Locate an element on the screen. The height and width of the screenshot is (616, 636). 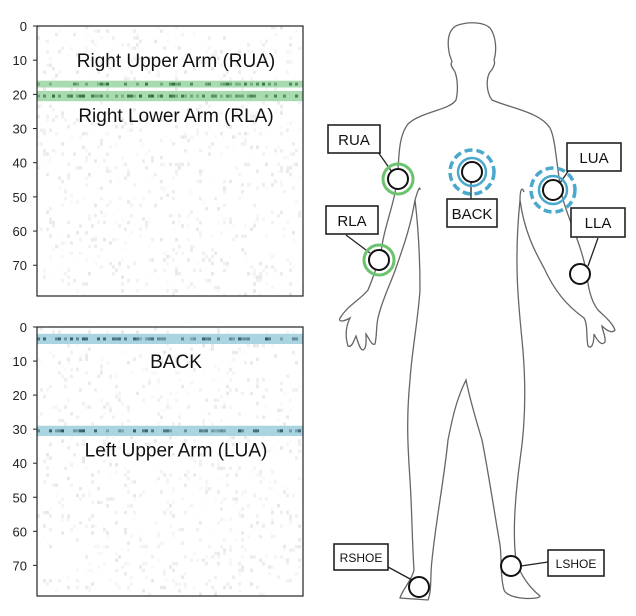
sensor-lshoe: LSHOE is located at coordinates (552, 563).